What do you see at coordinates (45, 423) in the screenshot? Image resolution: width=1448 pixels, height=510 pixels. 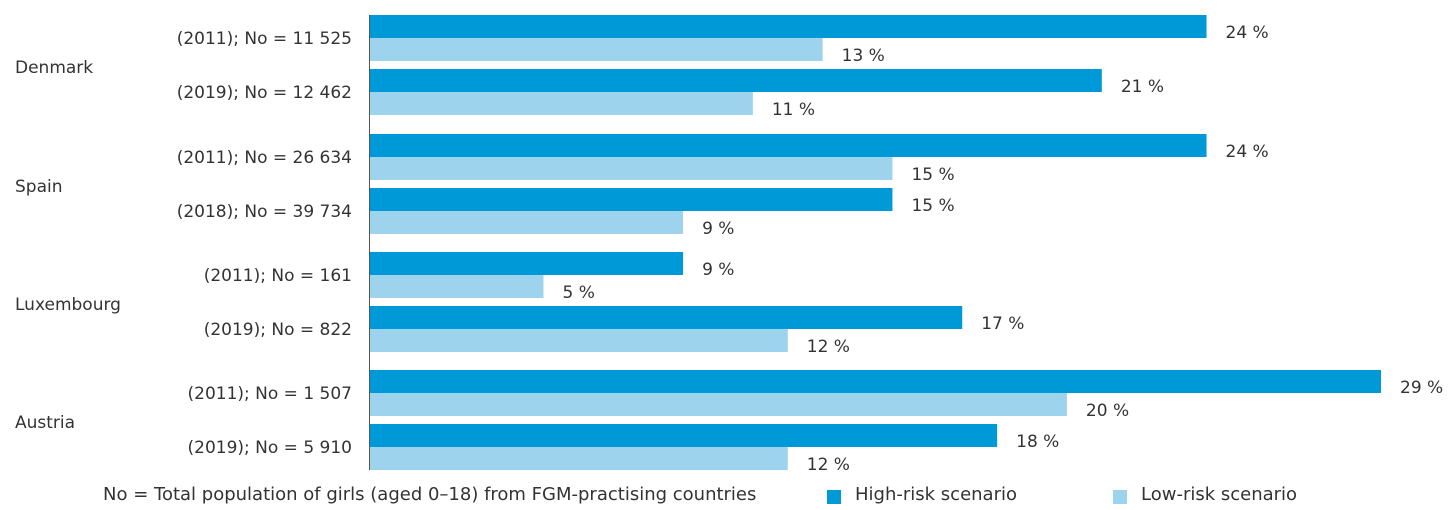 I see `country-label: Austria` at bounding box center [45, 423].